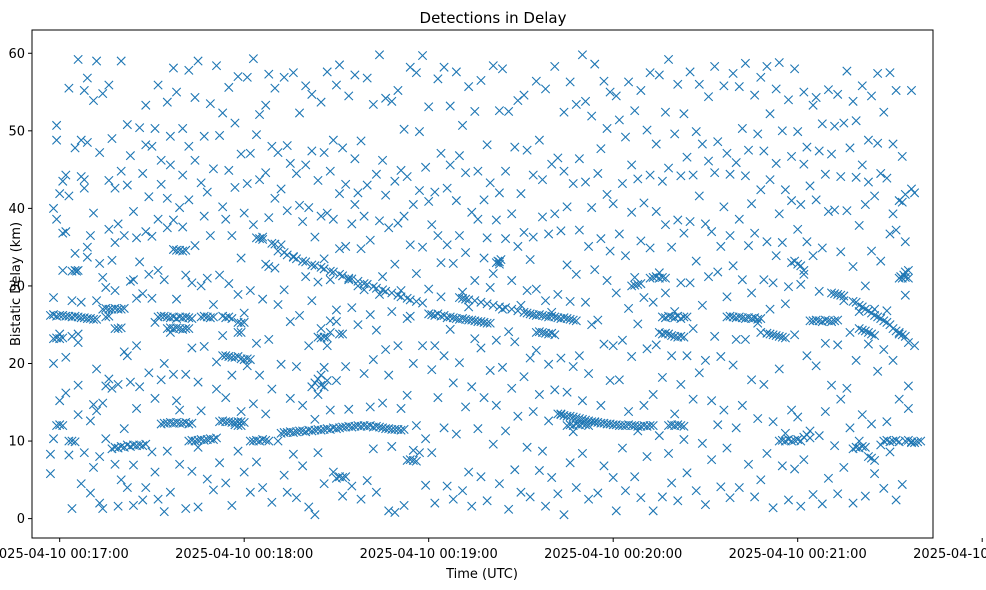 Image resolution: width=986 pixels, height=590 pixels. What do you see at coordinates (949, 554) in the screenshot?
I see `x-tick-label: 2025-04-10 00:22:00` at bounding box center [949, 554].